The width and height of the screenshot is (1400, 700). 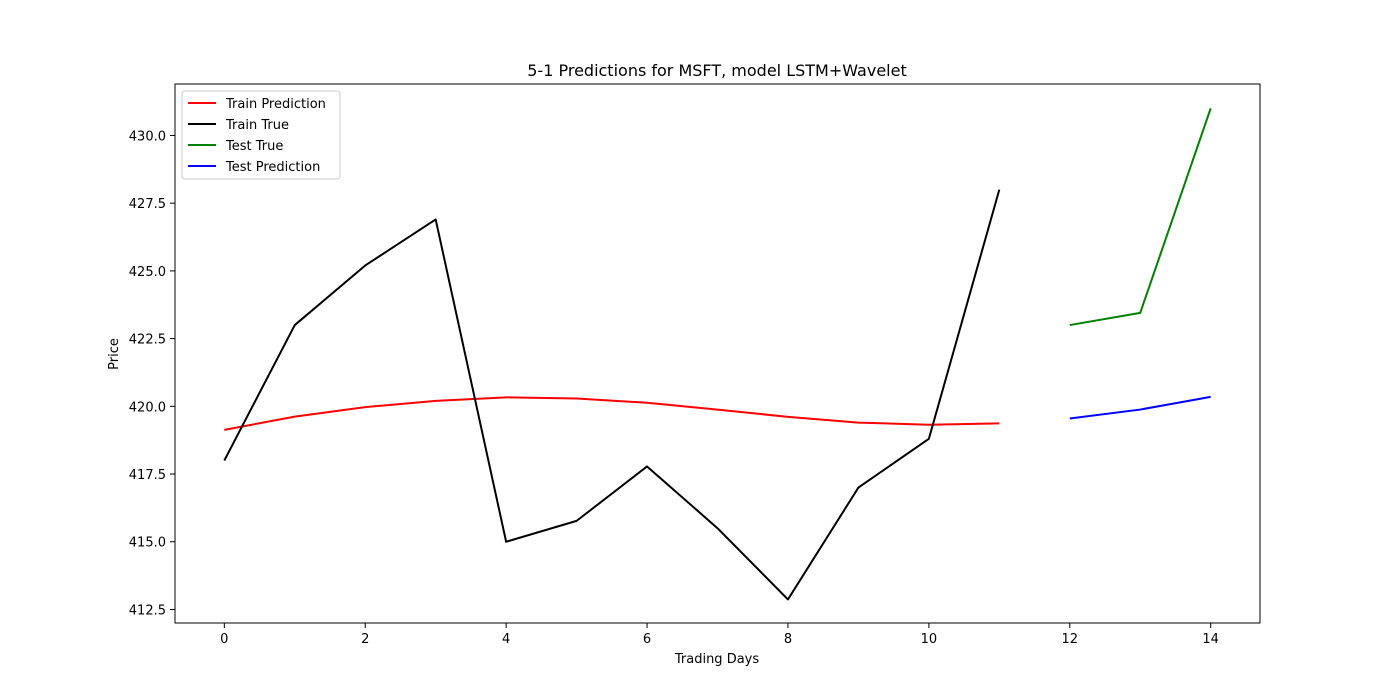 What do you see at coordinates (788, 639) in the screenshot?
I see `x-tick-label: 8` at bounding box center [788, 639].